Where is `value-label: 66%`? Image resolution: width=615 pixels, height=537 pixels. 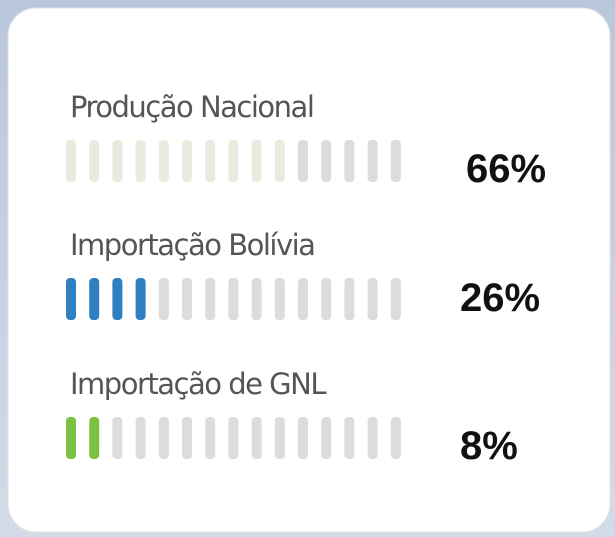
value-label: 66% is located at coordinates (506, 169).